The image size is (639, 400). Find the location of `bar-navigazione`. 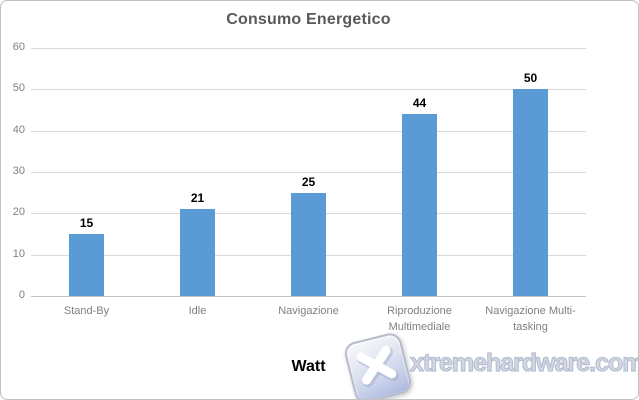

bar-navigazione is located at coordinates (308, 244).